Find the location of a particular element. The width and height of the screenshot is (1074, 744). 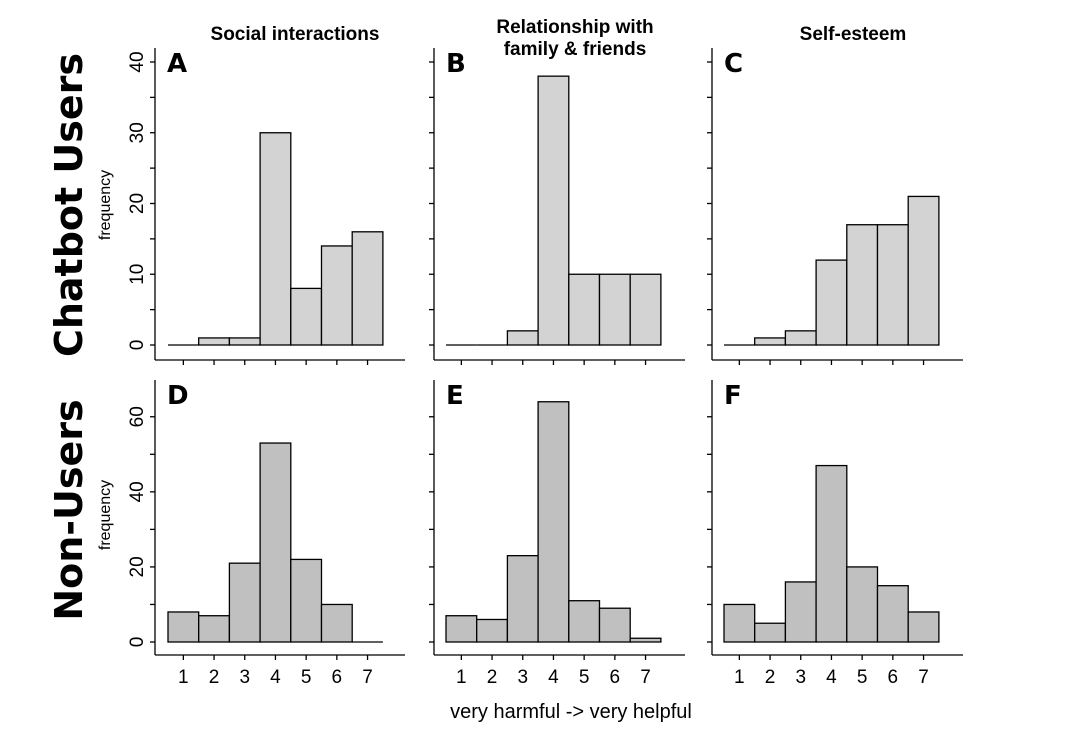

panel-e: 1 2 3 4 5 6 7 E is located at coordinates (557, 534).